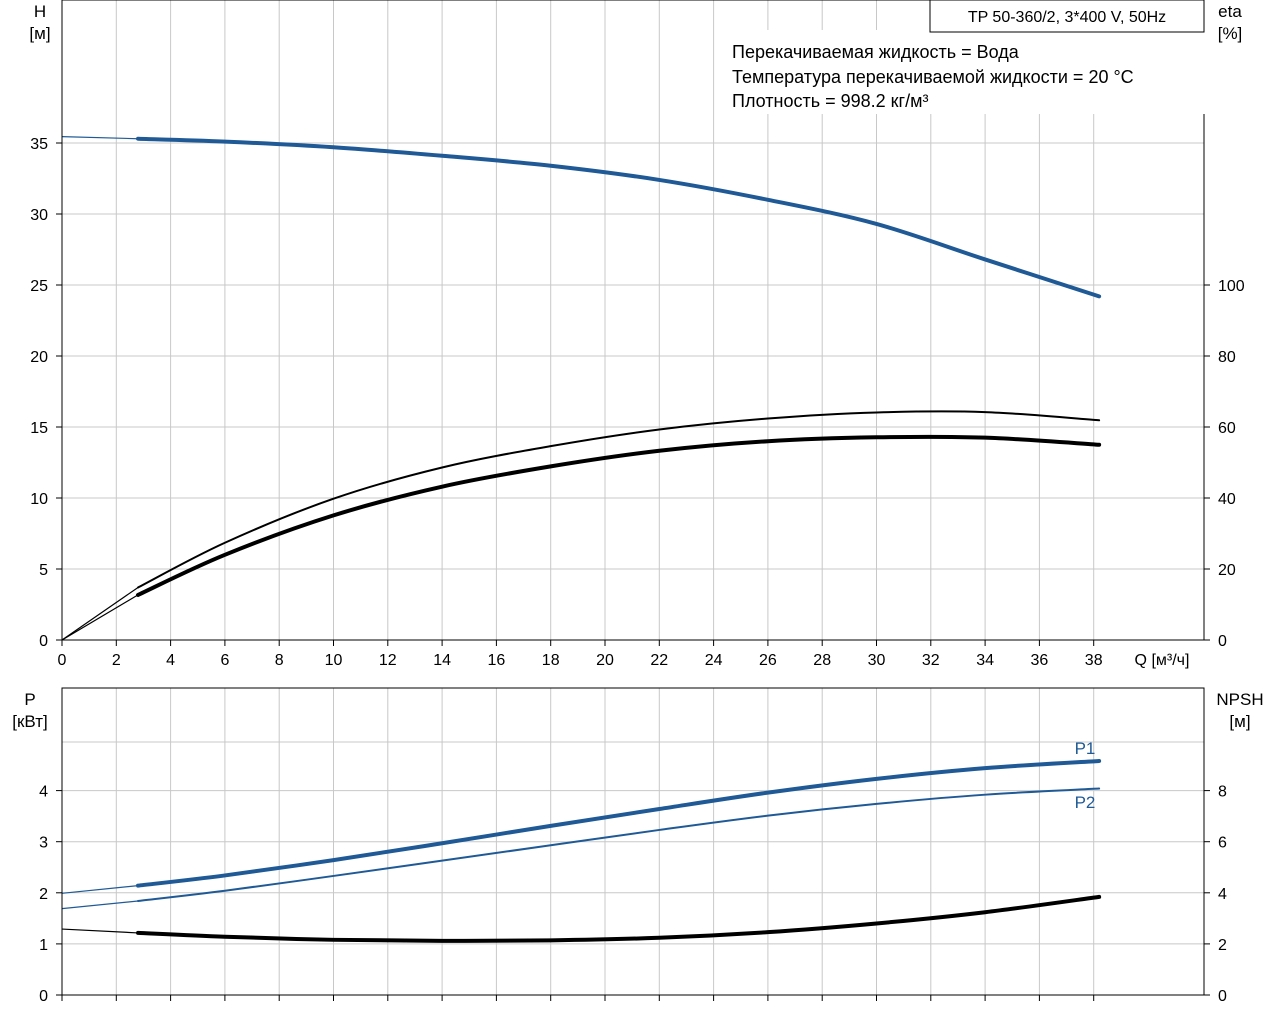 This screenshot has height=1024, width=1280. What do you see at coordinates (39, 428) in the screenshot?
I see `upper-left-tick-label: 15` at bounding box center [39, 428].